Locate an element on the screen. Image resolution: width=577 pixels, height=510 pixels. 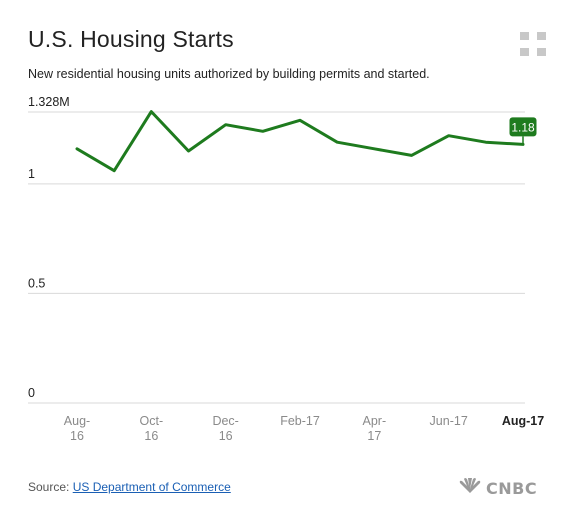
x-tick-label: Feb-17 is located at coordinates (300, 421).